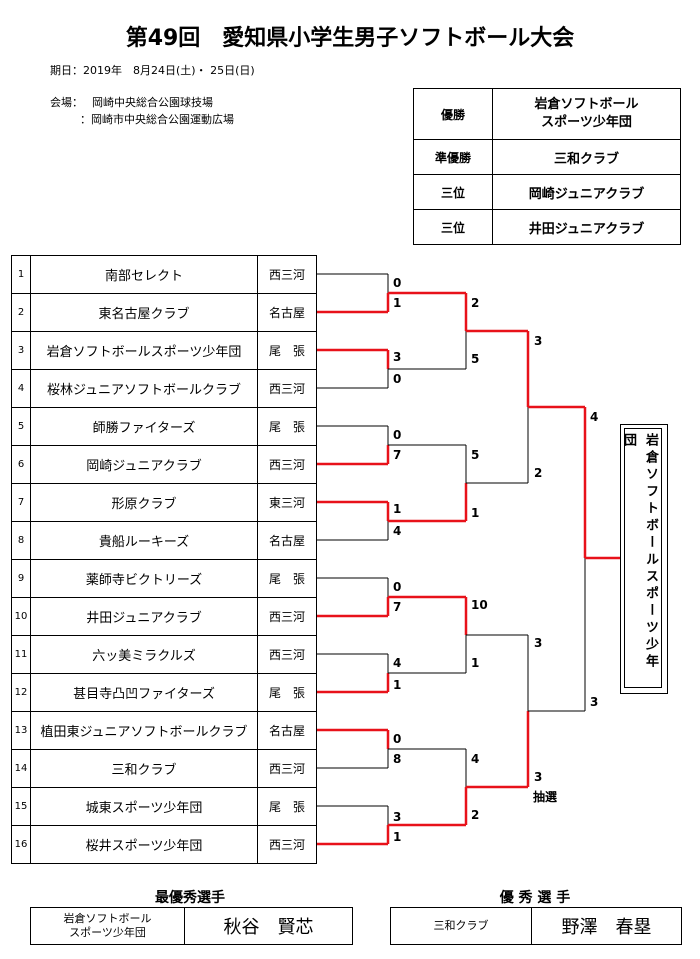 The image size is (700, 959). I want to click on venue-2: ：岡崎市中央総合公園運動広場, so click(157, 119).